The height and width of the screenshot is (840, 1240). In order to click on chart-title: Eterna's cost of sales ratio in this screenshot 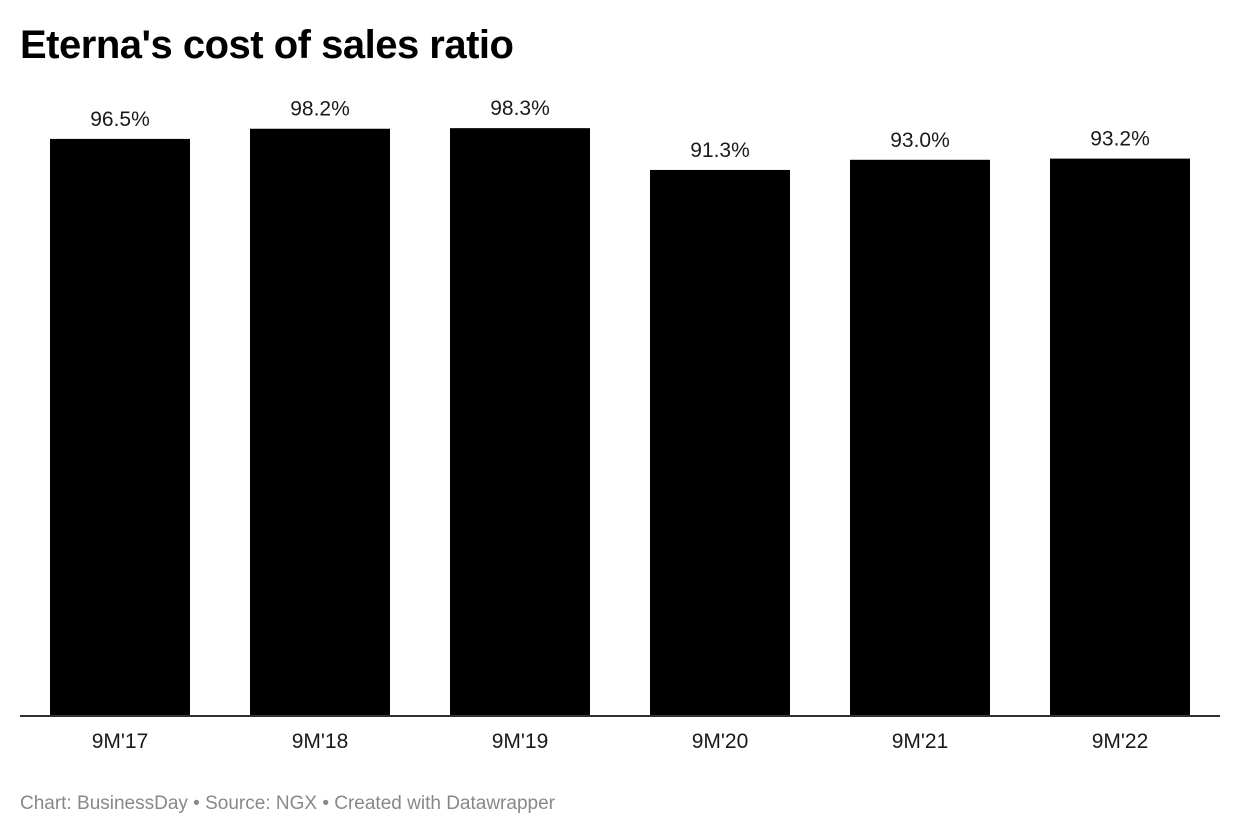, I will do `click(267, 45)`.